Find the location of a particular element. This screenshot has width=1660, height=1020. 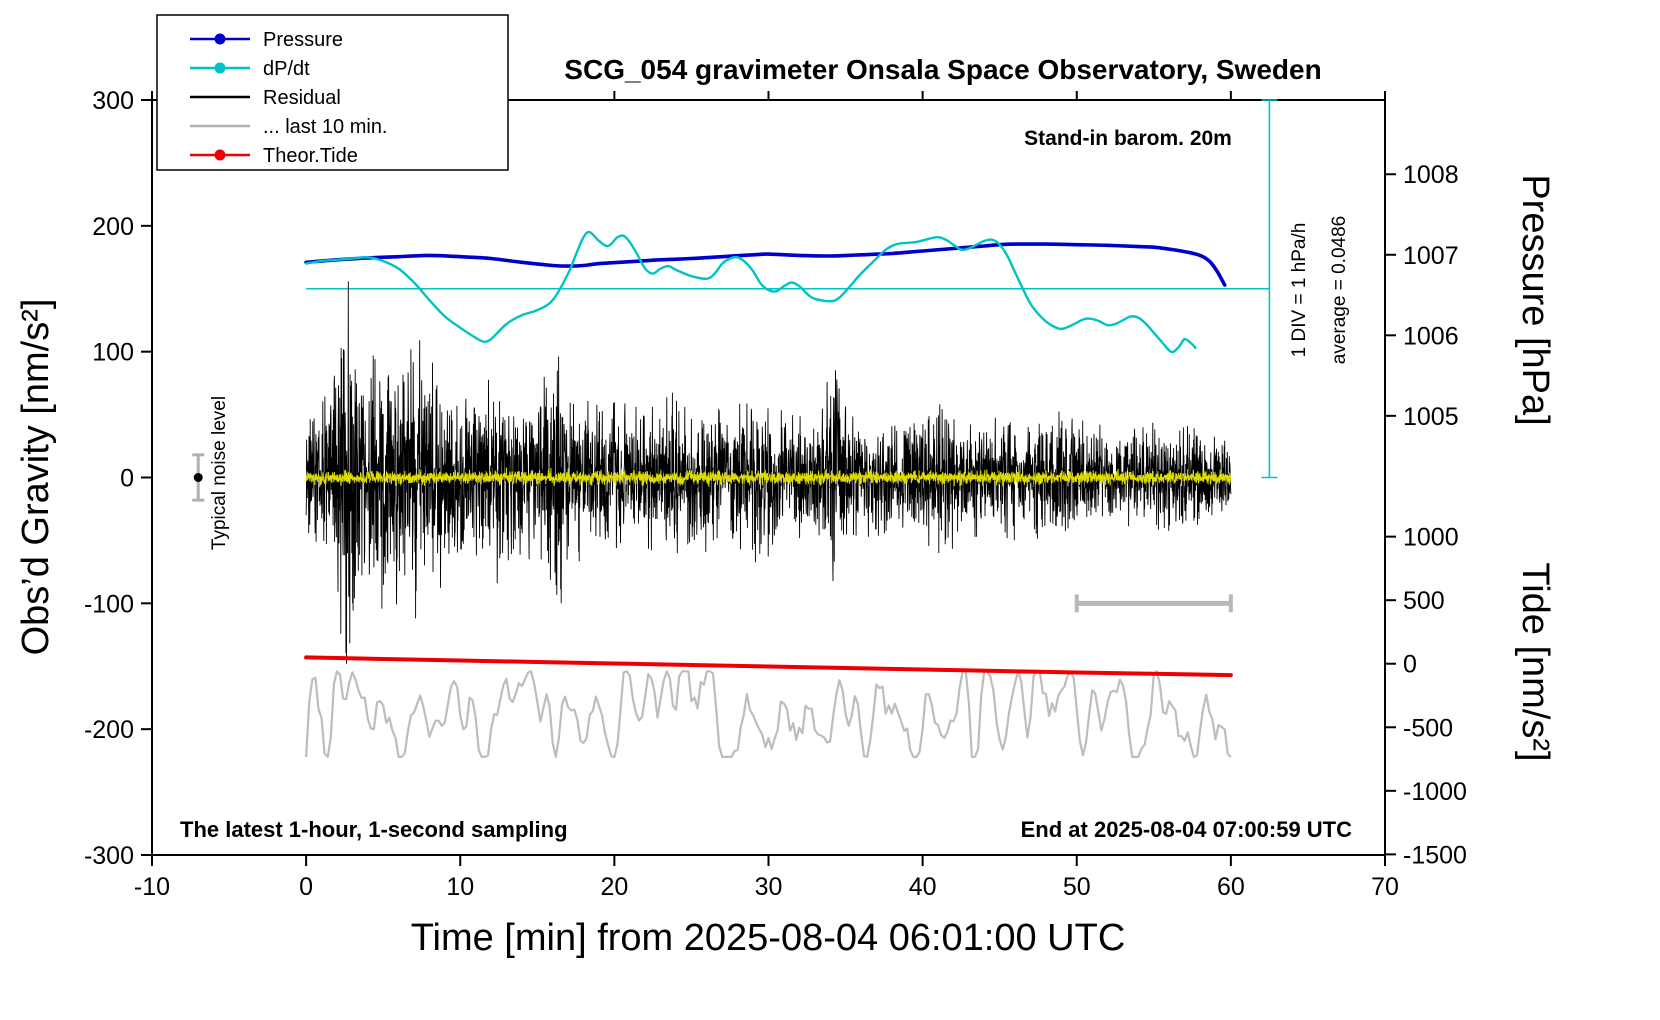

x-tick-label: 70 is located at coordinates (1385, 887).